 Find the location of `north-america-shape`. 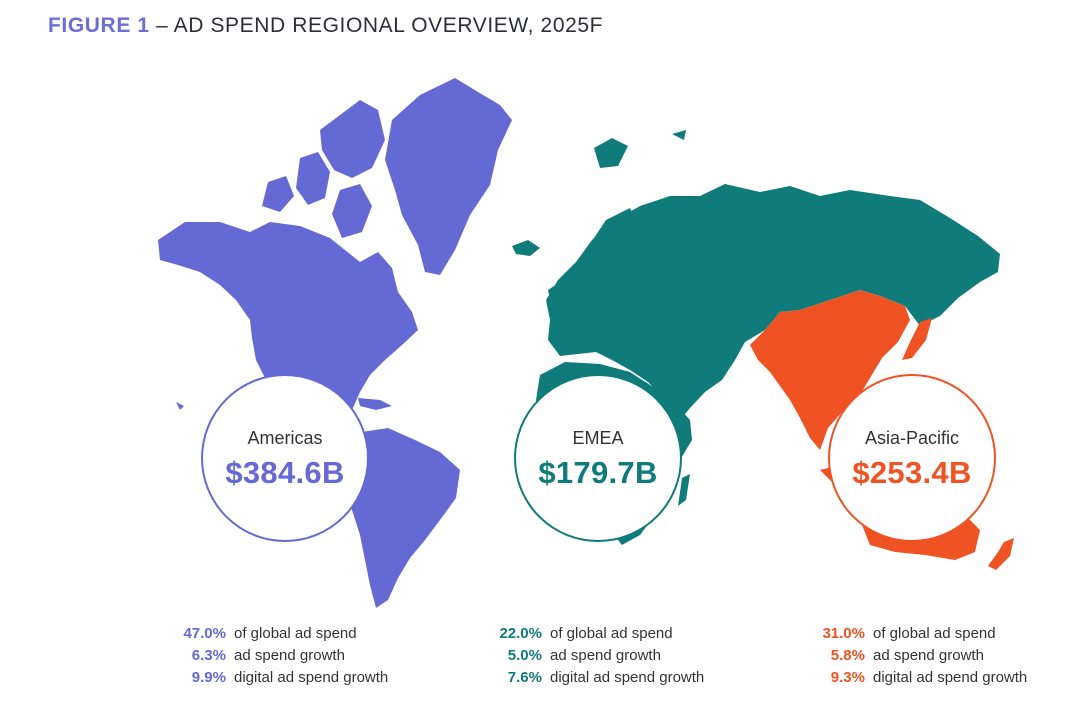

north-america-shape is located at coordinates (288, 322).